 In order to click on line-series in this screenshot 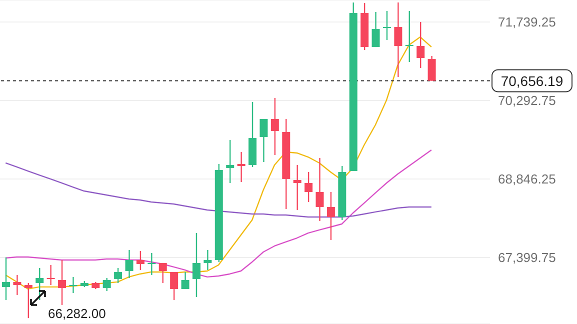, I will do `click(218, 190)`.